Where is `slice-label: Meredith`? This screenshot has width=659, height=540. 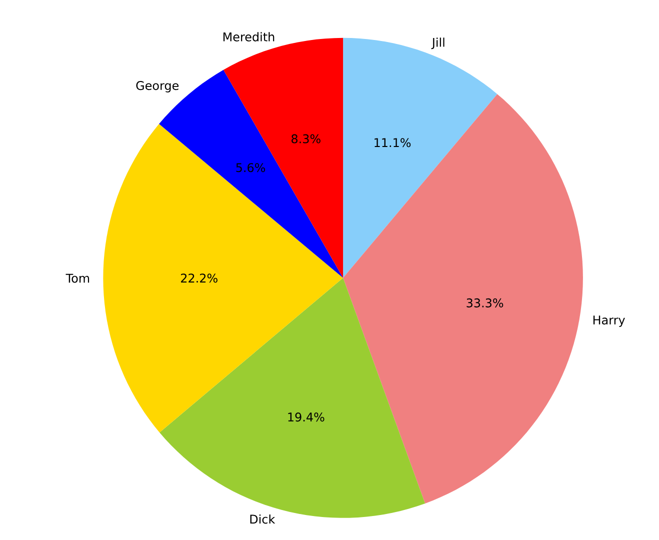
slice-label: Meredith is located at coordinates (248, 37).